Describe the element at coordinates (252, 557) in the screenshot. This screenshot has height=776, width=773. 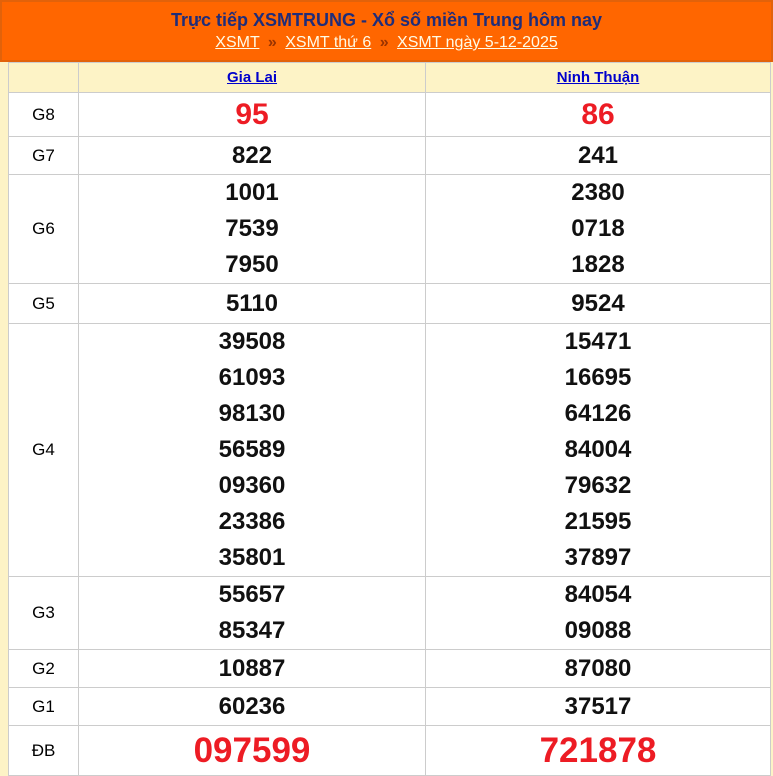
I see `prize-number: 35801` at that location.